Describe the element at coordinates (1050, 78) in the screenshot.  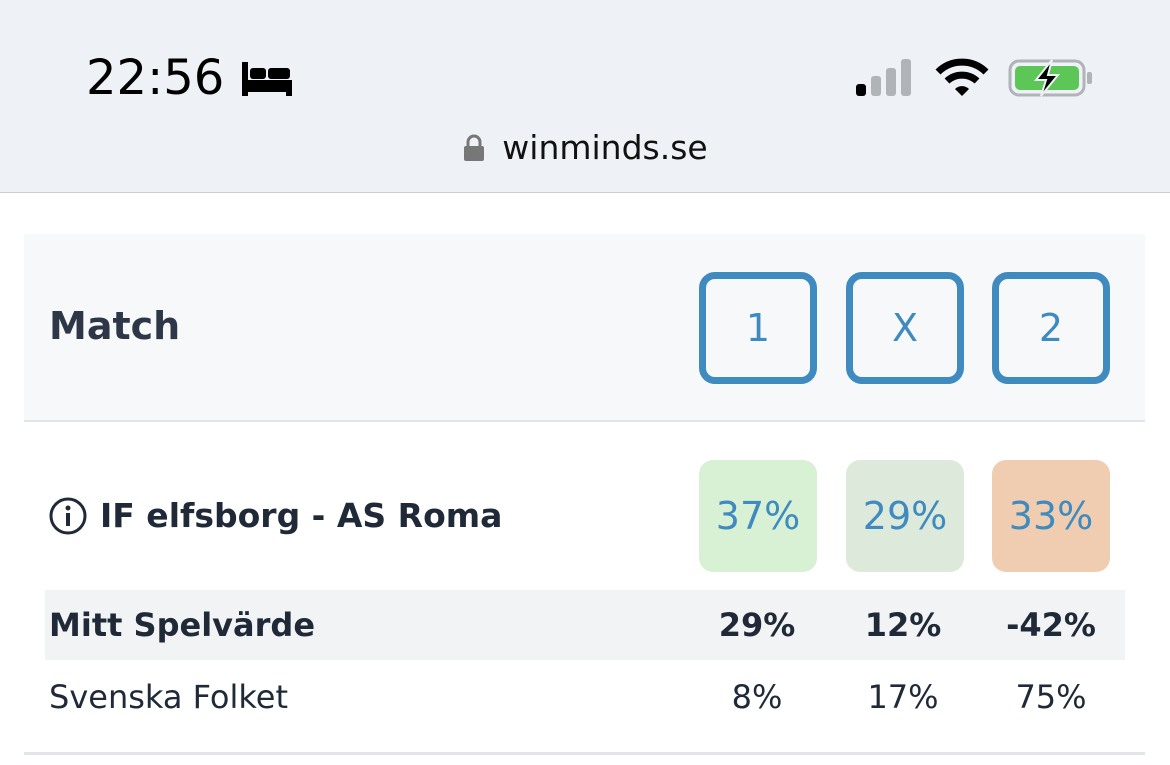
I see `battery-icon` at that location.